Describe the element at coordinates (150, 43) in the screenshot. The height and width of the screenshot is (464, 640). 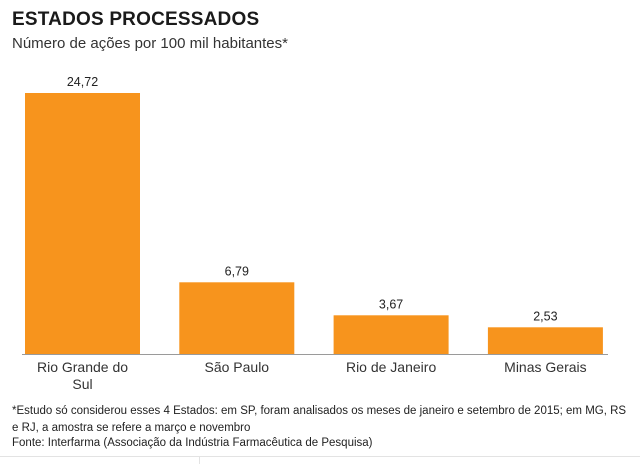
I see `chart-subtitle: Número de ações por 100 mil habitantes*` at that location.